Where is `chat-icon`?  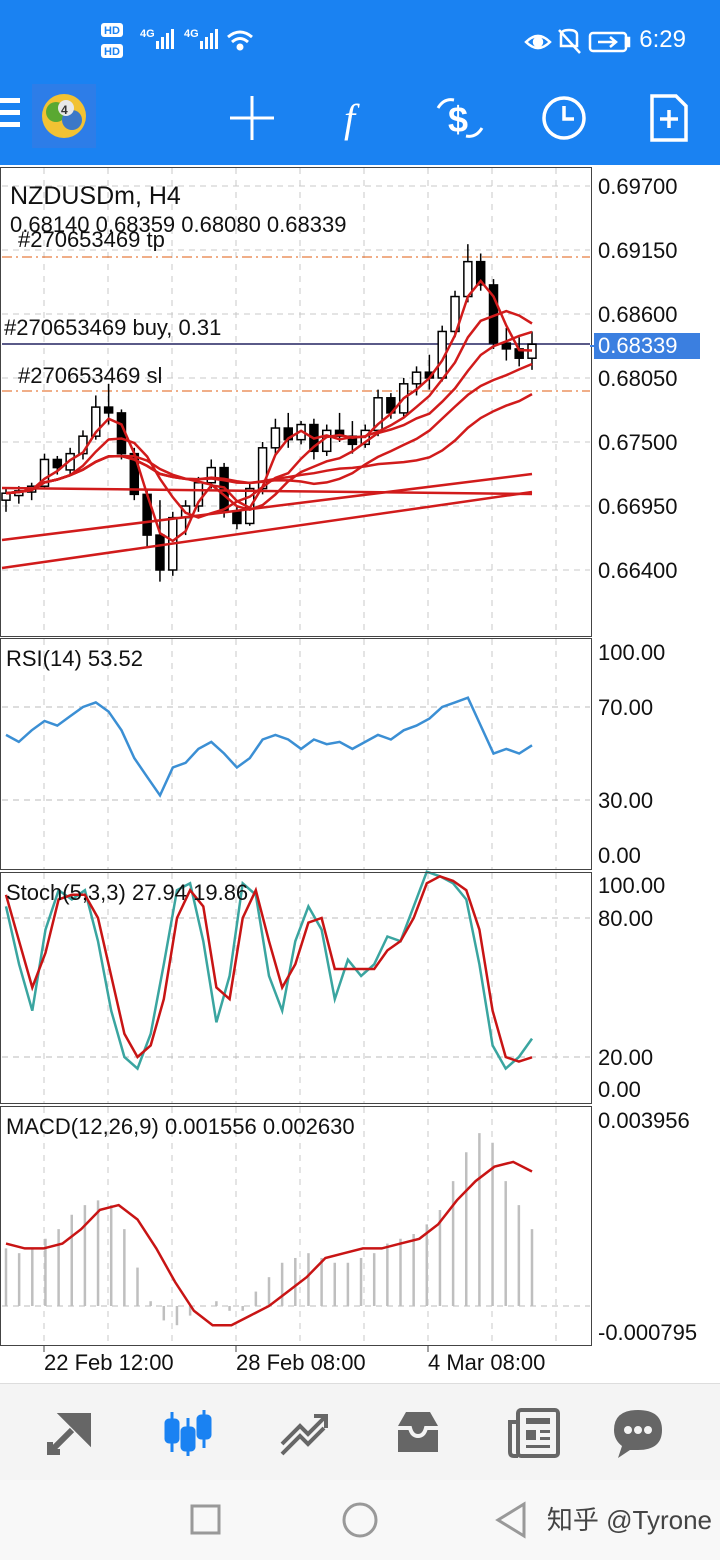 chat-icon is located at coordinates (638, 1434).